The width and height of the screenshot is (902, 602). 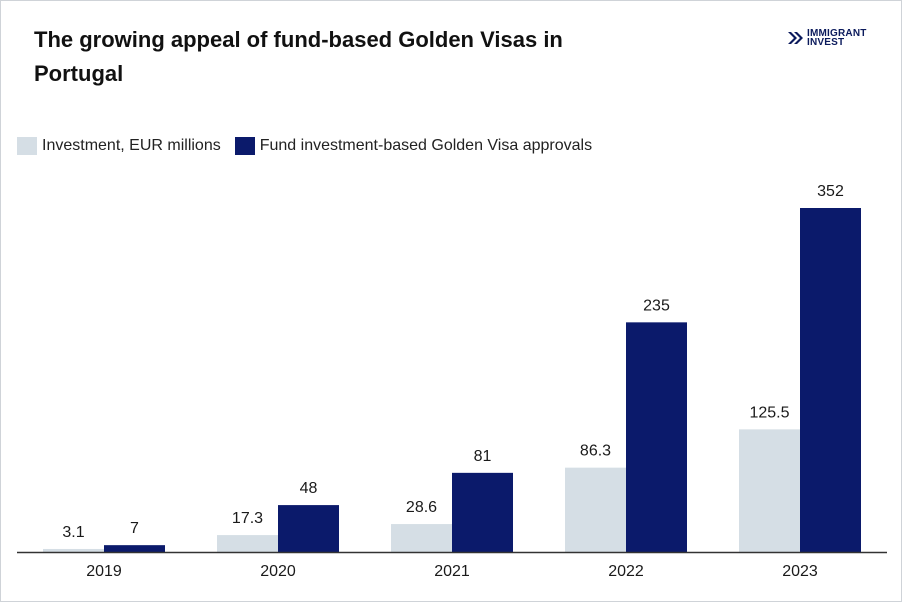 I want to click on legend-label-investment: Investment, EUR millions, so click(x=131, y=145).